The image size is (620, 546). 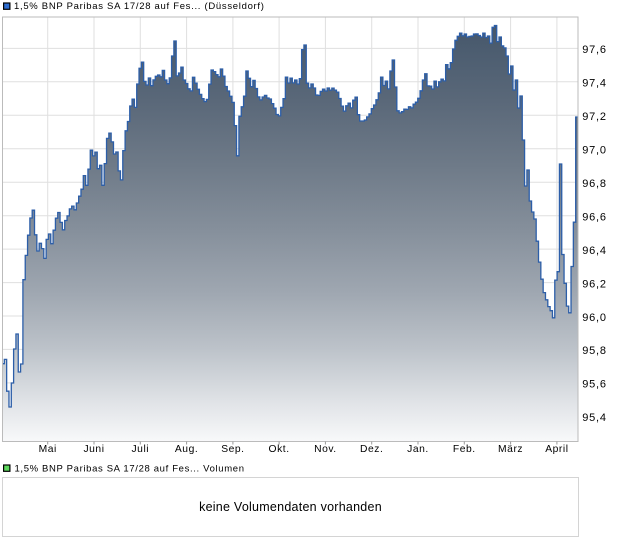 I want to click on svg-text: 96,4, so click(x=594, y=251).